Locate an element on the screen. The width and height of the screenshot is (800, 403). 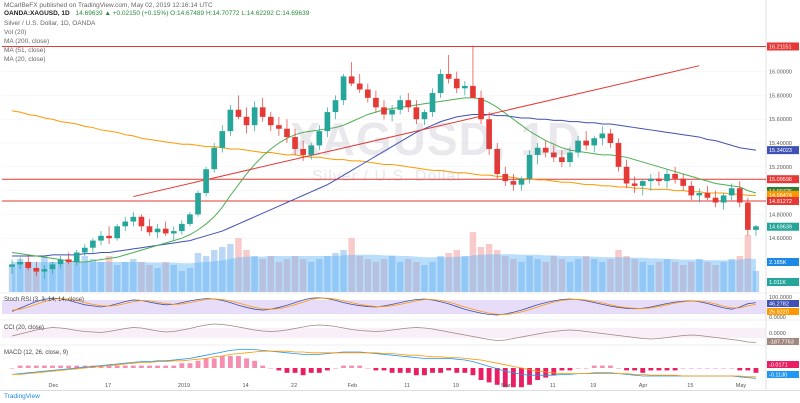
stoch-rsi-title: Stoch RSI (3, 3, 14, 14, close) is located at coordinates (44, 300).